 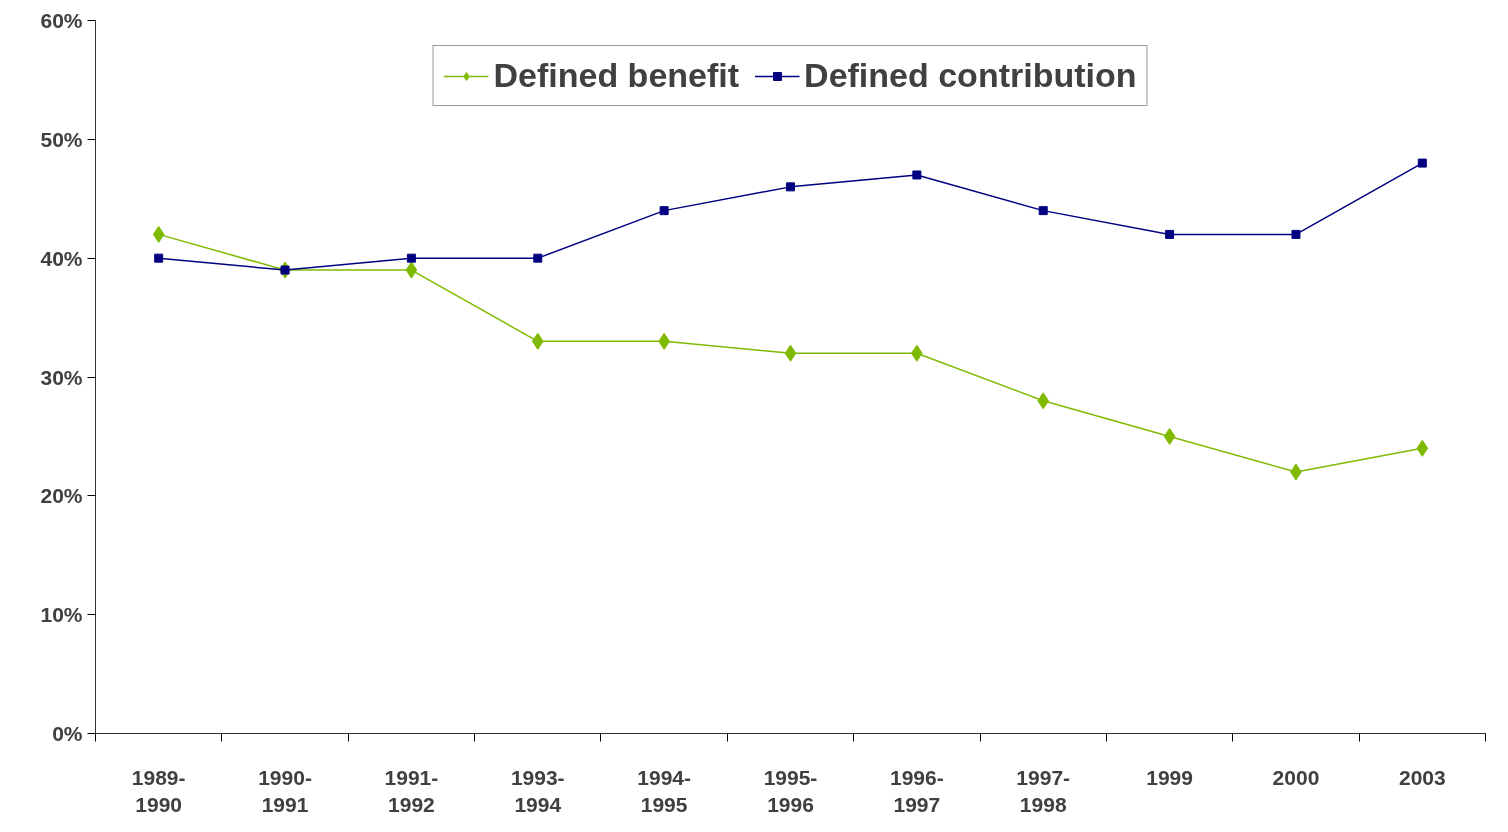 I want to click on x-tick-label: 2003, so click(x=1422, y=777).